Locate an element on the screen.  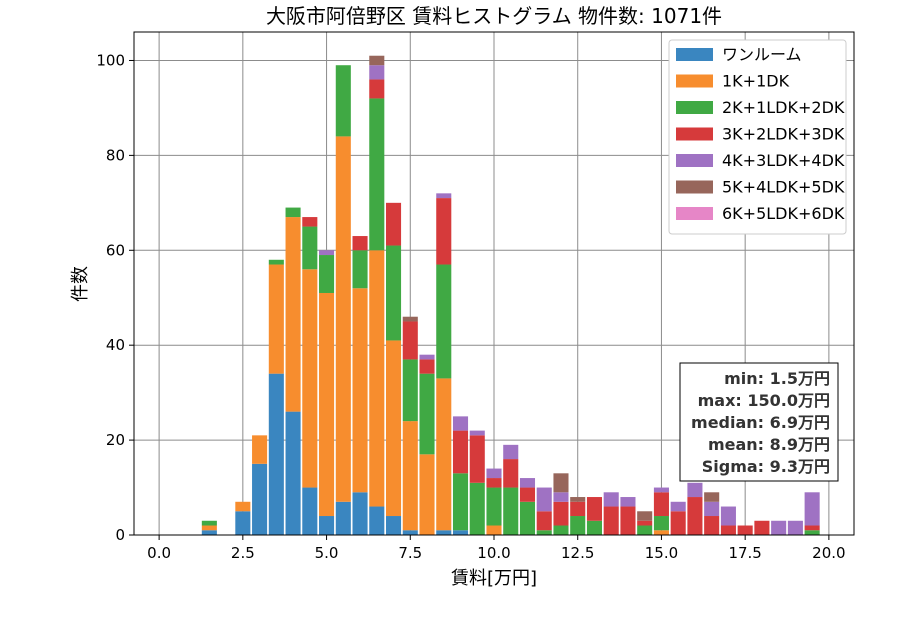
bar-segment-series2-bin10 is located at coordinates (377, 174).